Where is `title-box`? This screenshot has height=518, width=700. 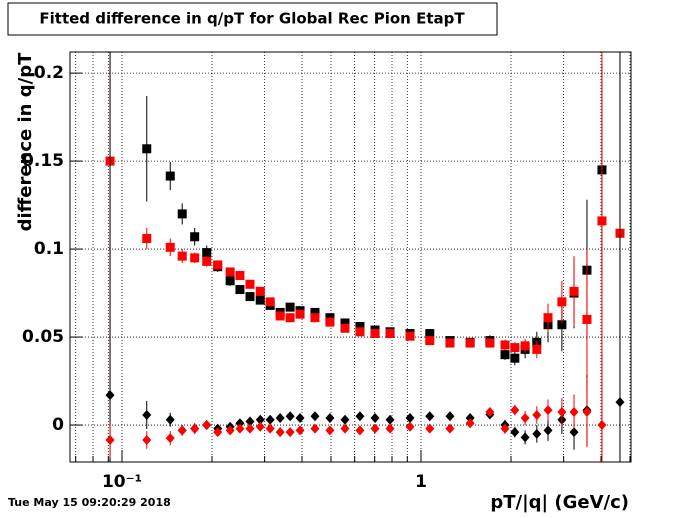 title-box is located at coordinates (252, 19).